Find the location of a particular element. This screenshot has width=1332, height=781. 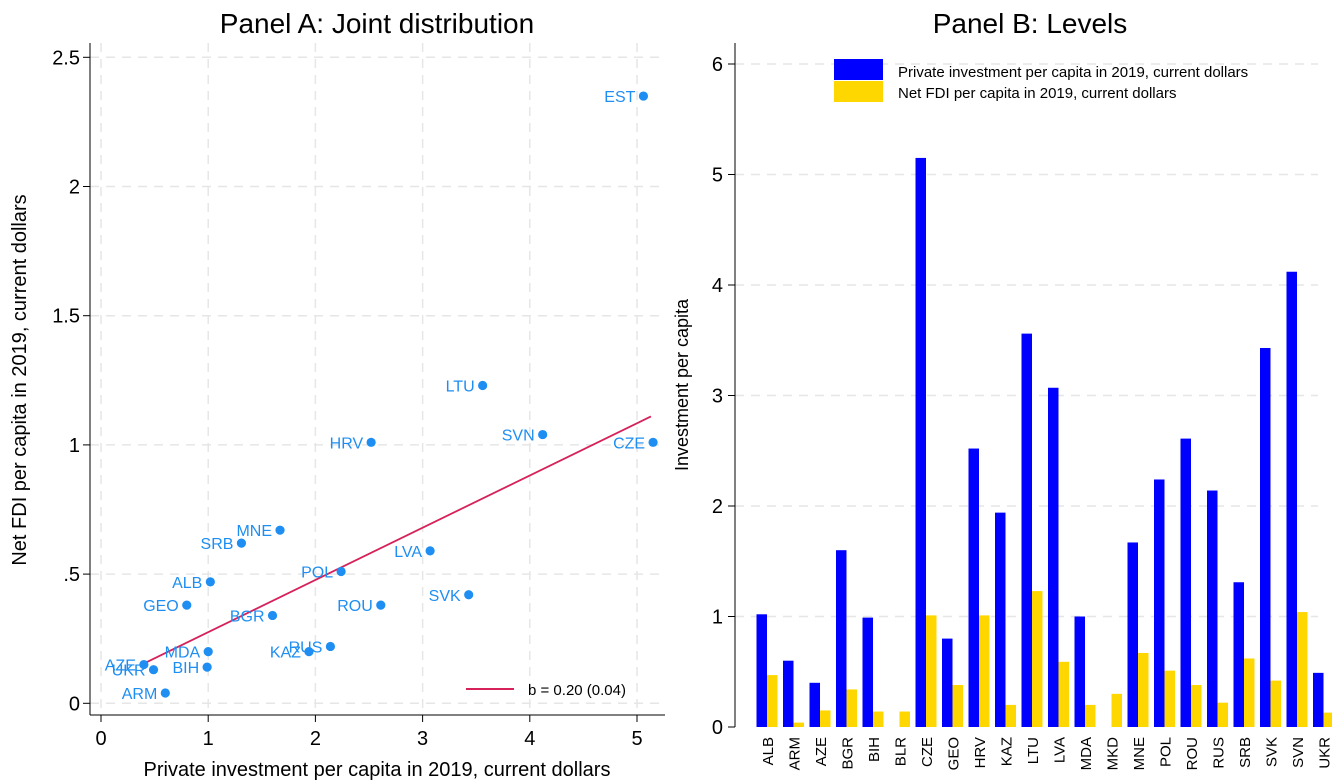

point-label-geo: GEO is located at coordinates (161, 606).